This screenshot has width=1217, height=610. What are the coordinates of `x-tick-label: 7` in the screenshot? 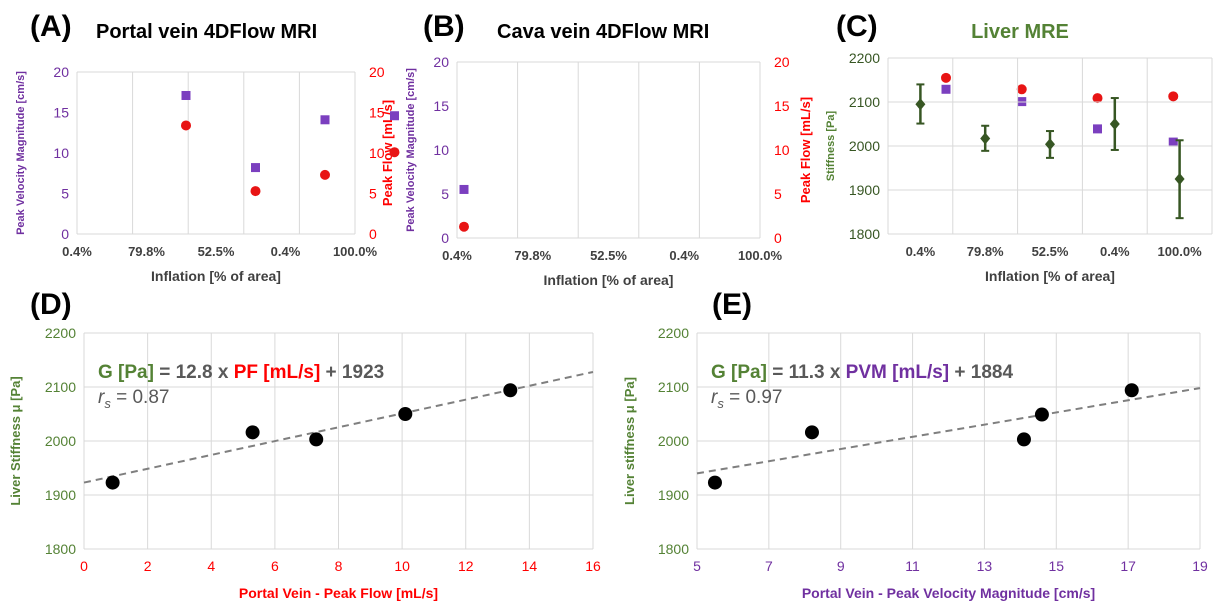 It's located at (769, 566).